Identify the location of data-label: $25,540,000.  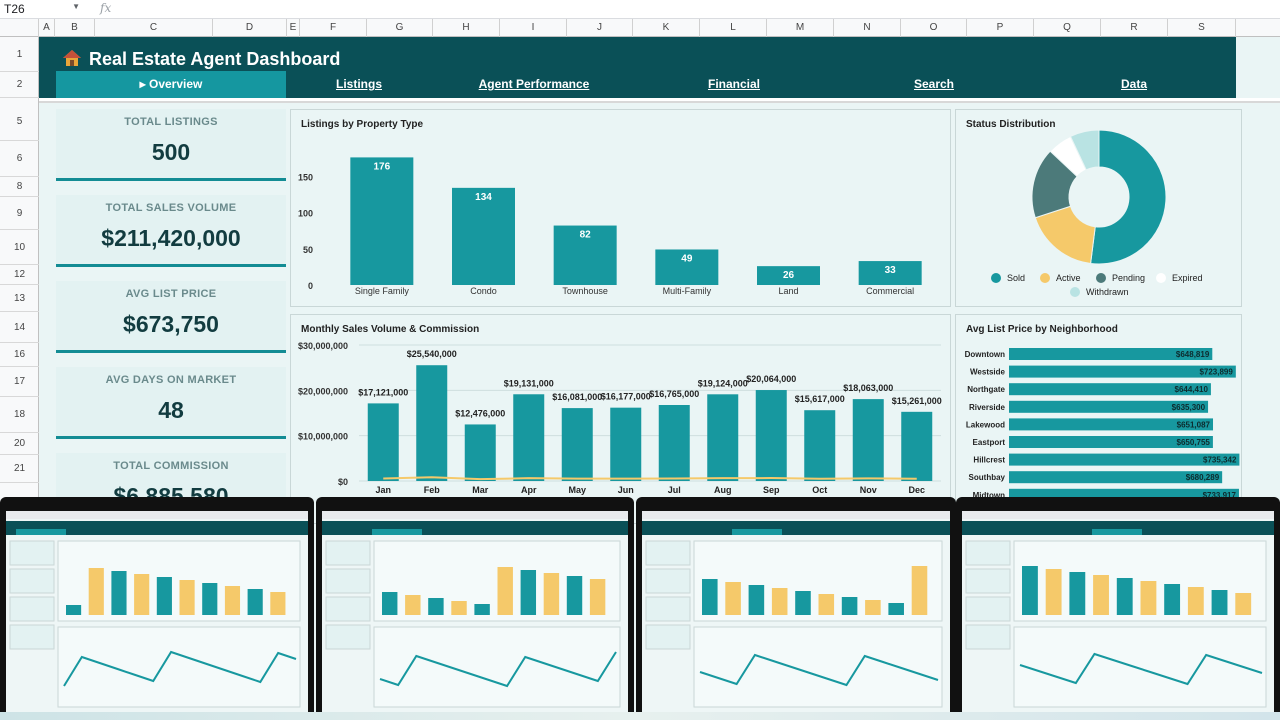
(432, 354).